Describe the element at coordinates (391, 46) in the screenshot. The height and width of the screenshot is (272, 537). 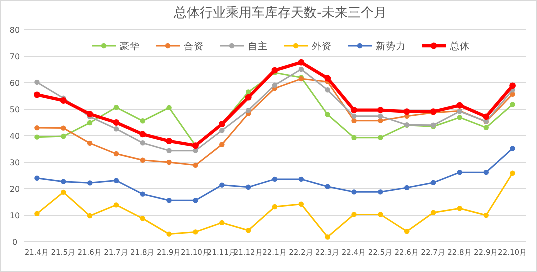
I see `legend-label: 新势力` at that location.